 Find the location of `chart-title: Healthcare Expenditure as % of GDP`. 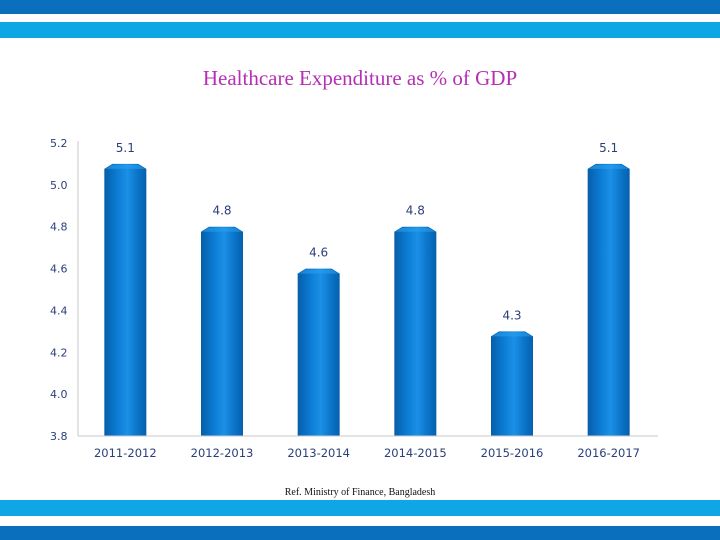

chart-title: Healthcare Expenditure as % of GDP is located at coordinates (360, 78).